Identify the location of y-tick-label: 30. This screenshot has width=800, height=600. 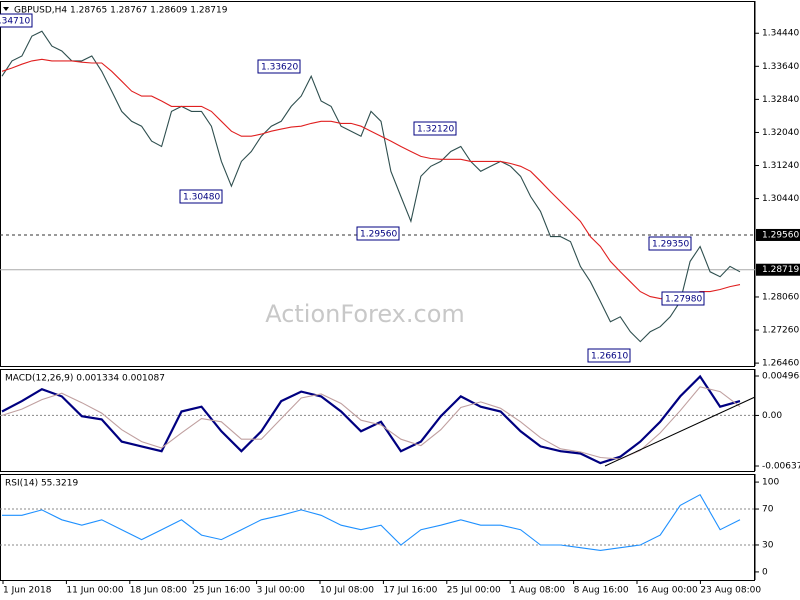
(768, 545).